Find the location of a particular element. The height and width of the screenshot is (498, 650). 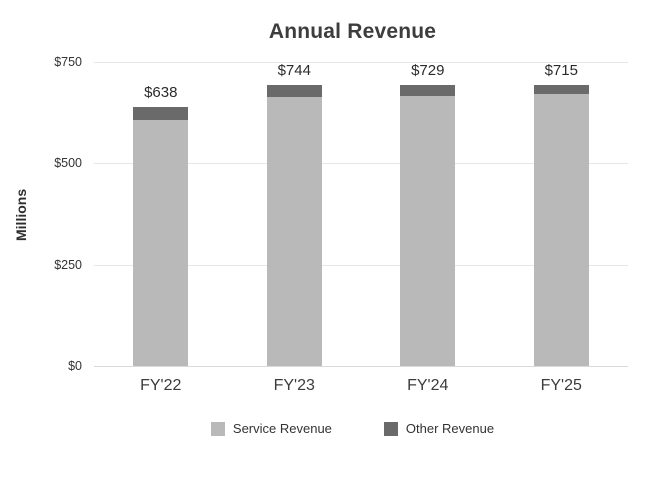

x-axis-labels: FY'22 FY'23 FY'24 FY'25 is located at coordinates (361, 386).